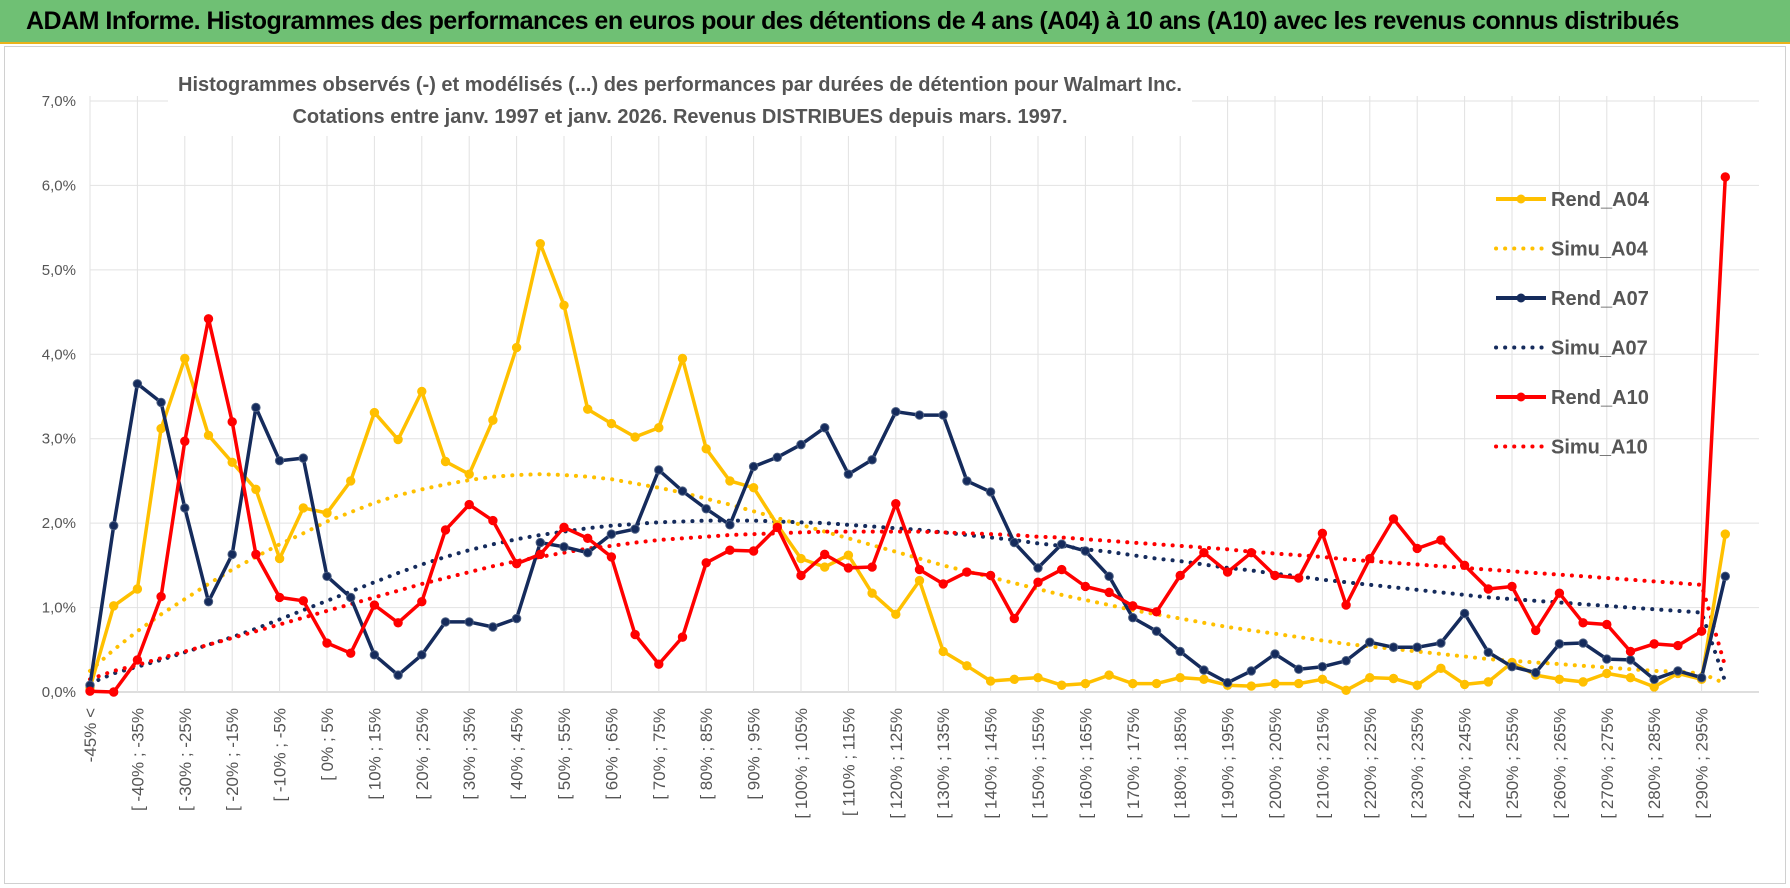 This screenshot has height=888, width=1790. What do you see at coordinates (469, 754) in the screenshot?
I see `x-tick-label: [ 30% ; 35%` at bounding box center [469, 754].